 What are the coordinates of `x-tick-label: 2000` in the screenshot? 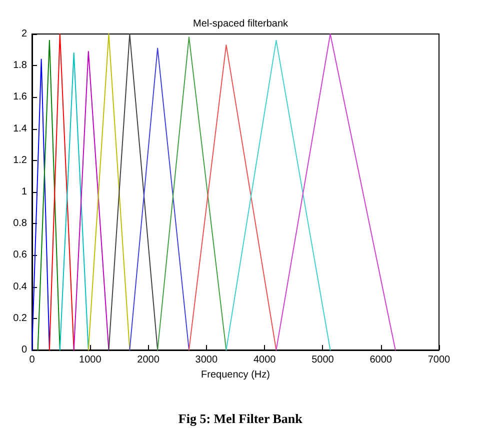 It's located at (148, 360).